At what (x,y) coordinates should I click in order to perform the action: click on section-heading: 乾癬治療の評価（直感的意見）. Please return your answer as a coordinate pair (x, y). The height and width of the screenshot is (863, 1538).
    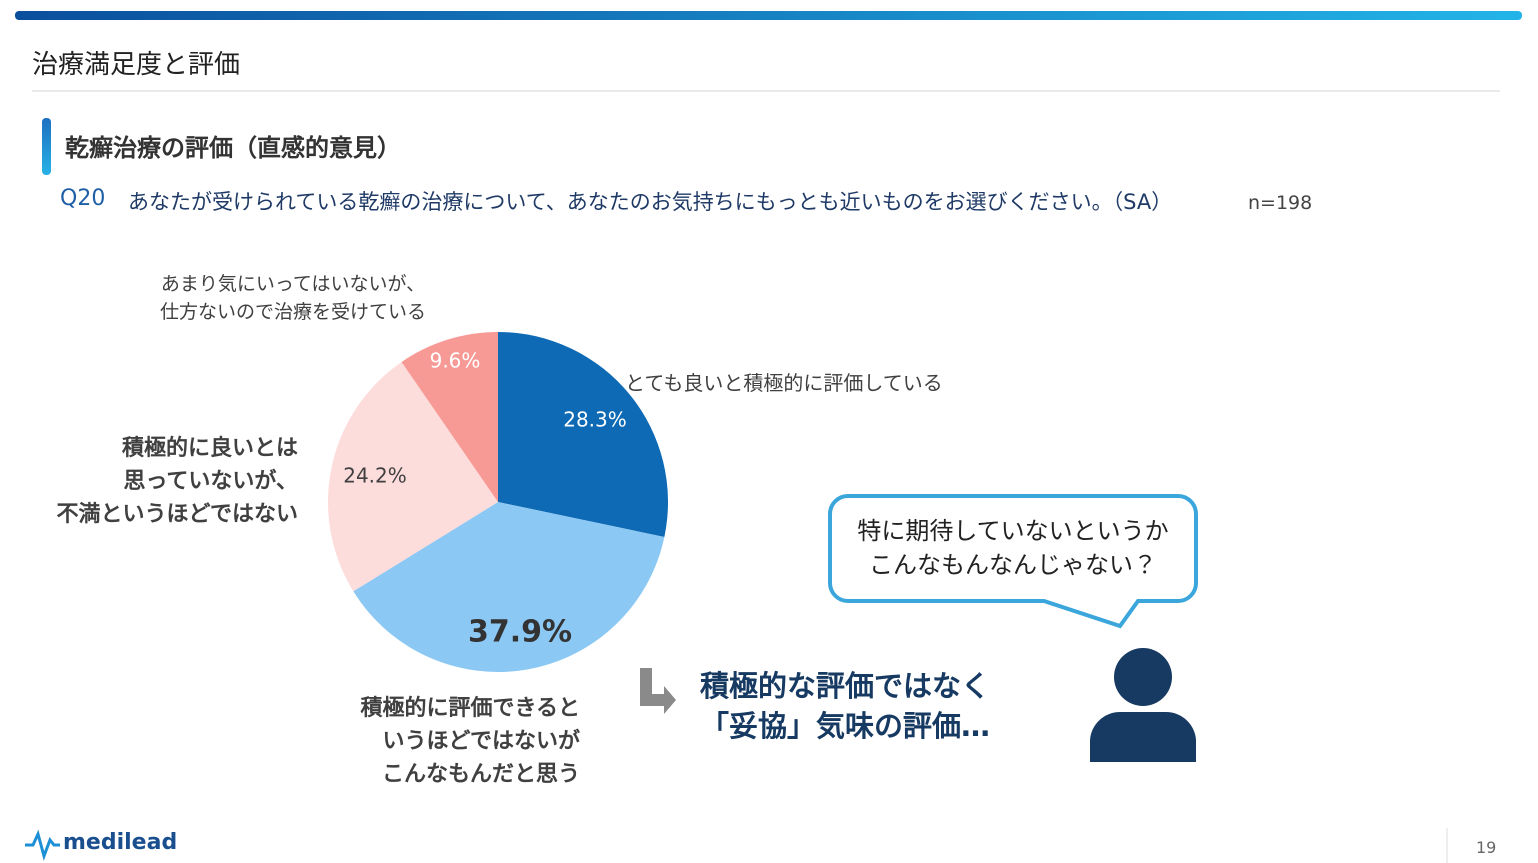
    Looking at the image, I should click on (233, 148).